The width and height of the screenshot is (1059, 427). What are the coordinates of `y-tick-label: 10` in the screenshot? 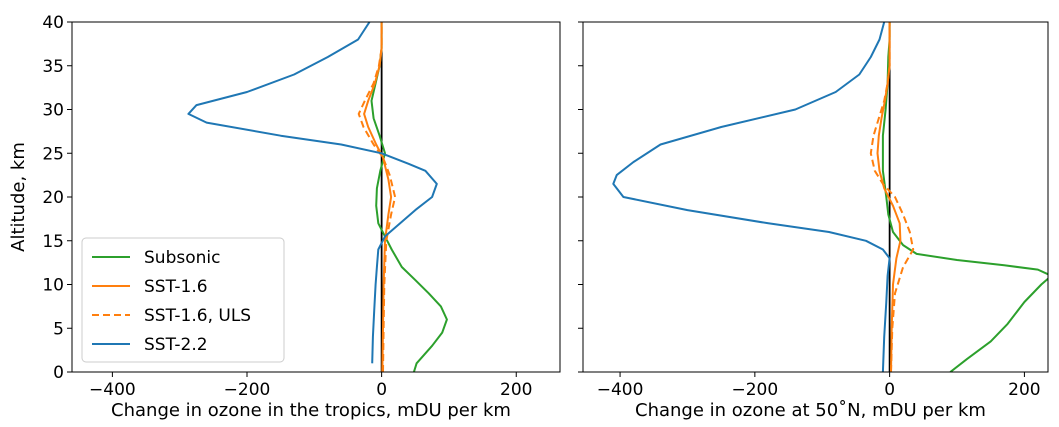 It's located at (53, 286).